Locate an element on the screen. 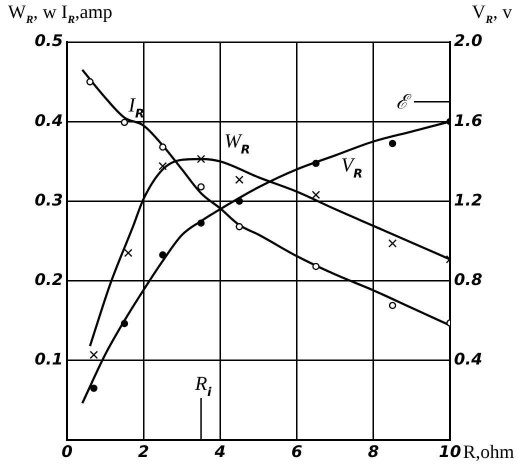 The width and height of the screenshot is (526, 470). y-tick-label: 0.3 is located at coordinates (48, 200).